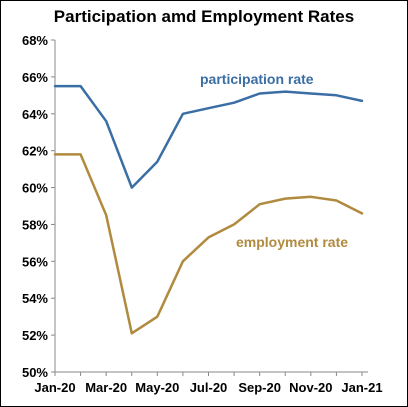 This screenshot has height=407, width=408. What do you see at coordinates (35, 224) in the screenshot?
I see `y-tick-label: 58%` at bounding box center [35, 224].